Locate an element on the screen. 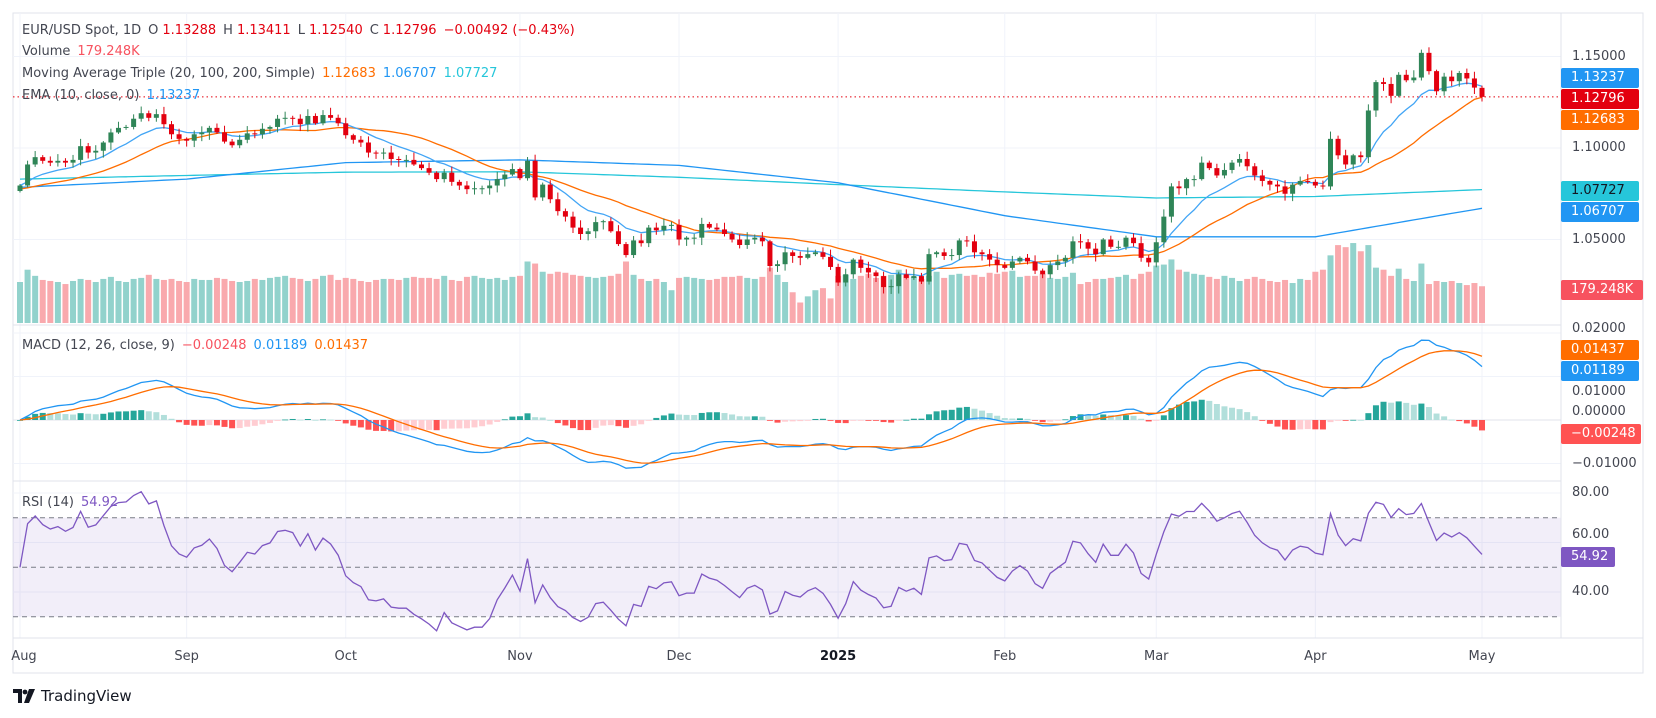 Image resolution: width=1656 pixels, height=718 pixels. rsi-legend-label: RSI (14) is located at coordinates (48, 502).